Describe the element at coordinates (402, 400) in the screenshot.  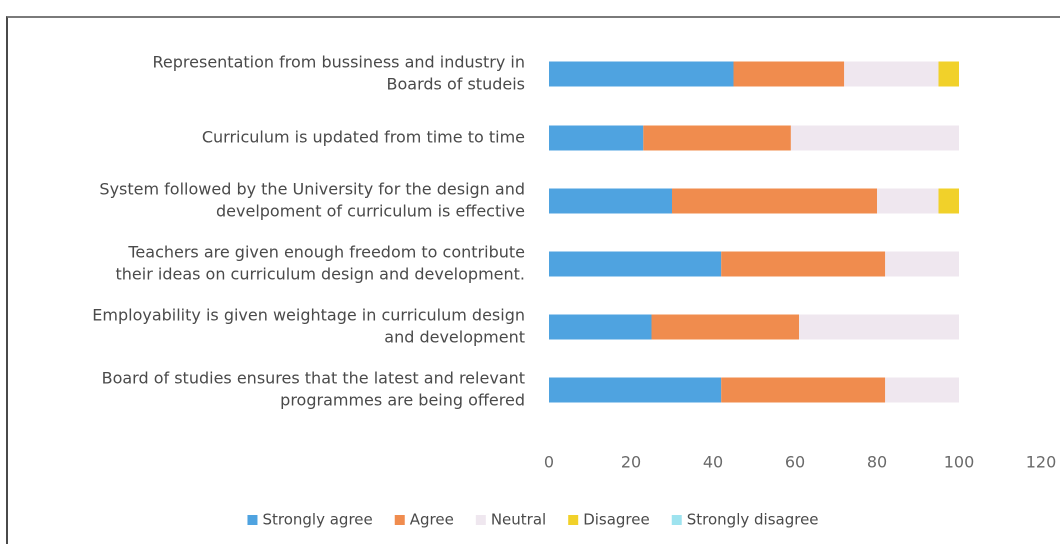
I see `category-label: programmes are being offered` at that location.